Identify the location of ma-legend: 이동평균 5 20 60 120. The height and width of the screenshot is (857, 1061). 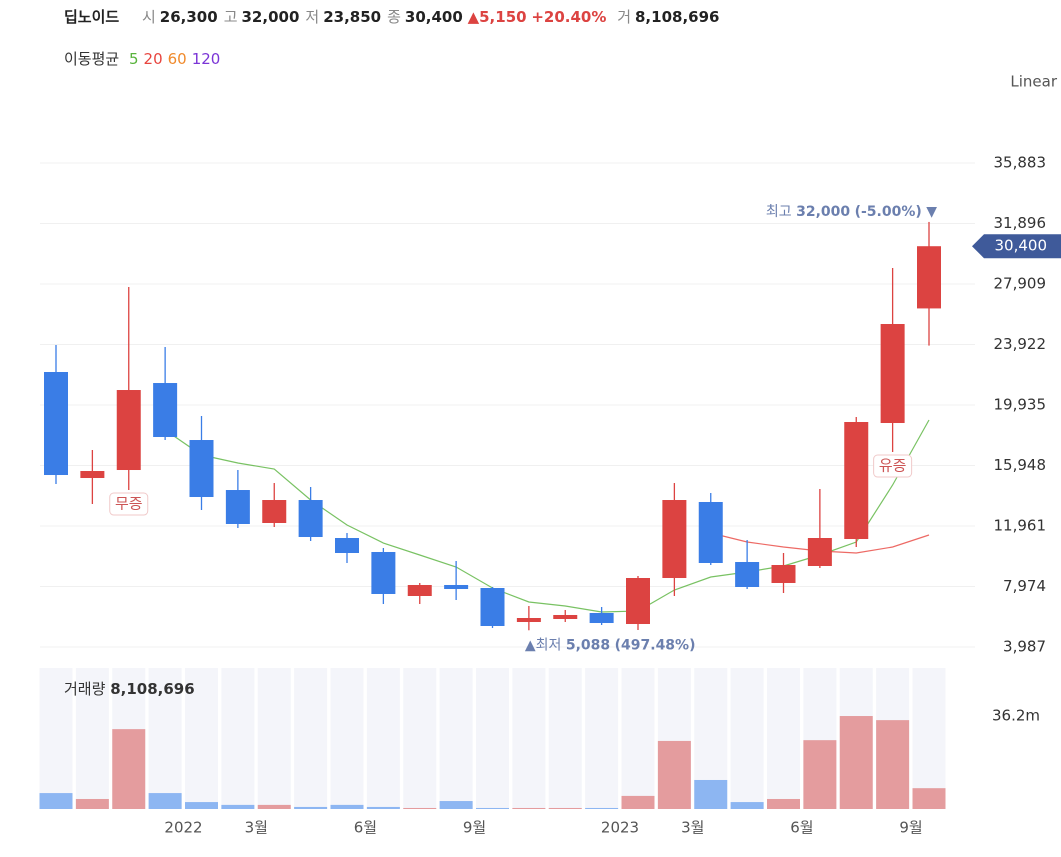
(144, 58).